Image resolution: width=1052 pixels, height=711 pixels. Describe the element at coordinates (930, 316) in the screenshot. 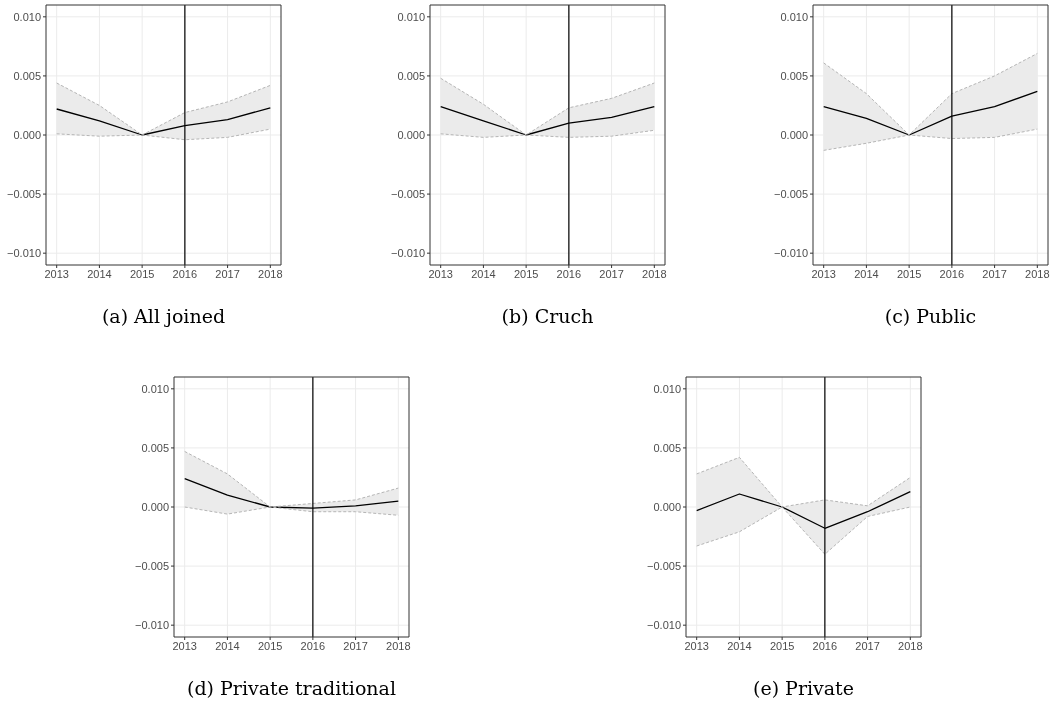

I see `text: (c) Public` at that location.